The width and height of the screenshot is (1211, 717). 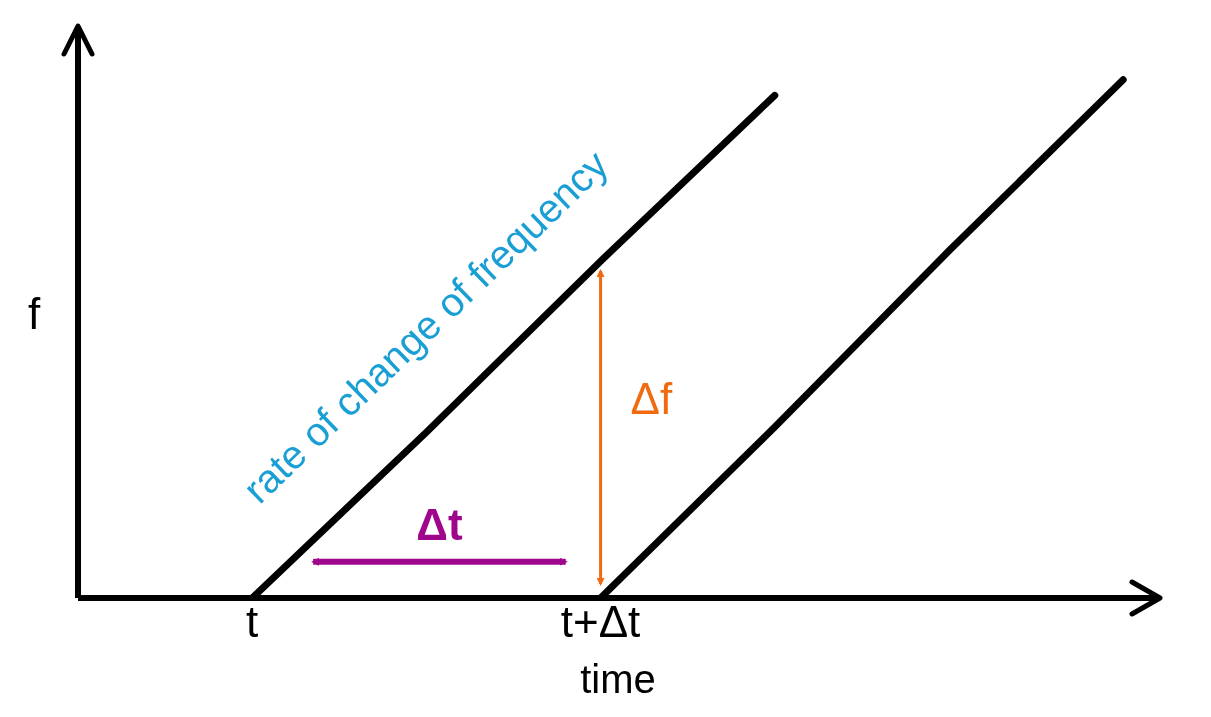 What do you see at coordinates (439, 524) in the screenshot?
I see `annotation: Δt` at bounding box center [439, 524].